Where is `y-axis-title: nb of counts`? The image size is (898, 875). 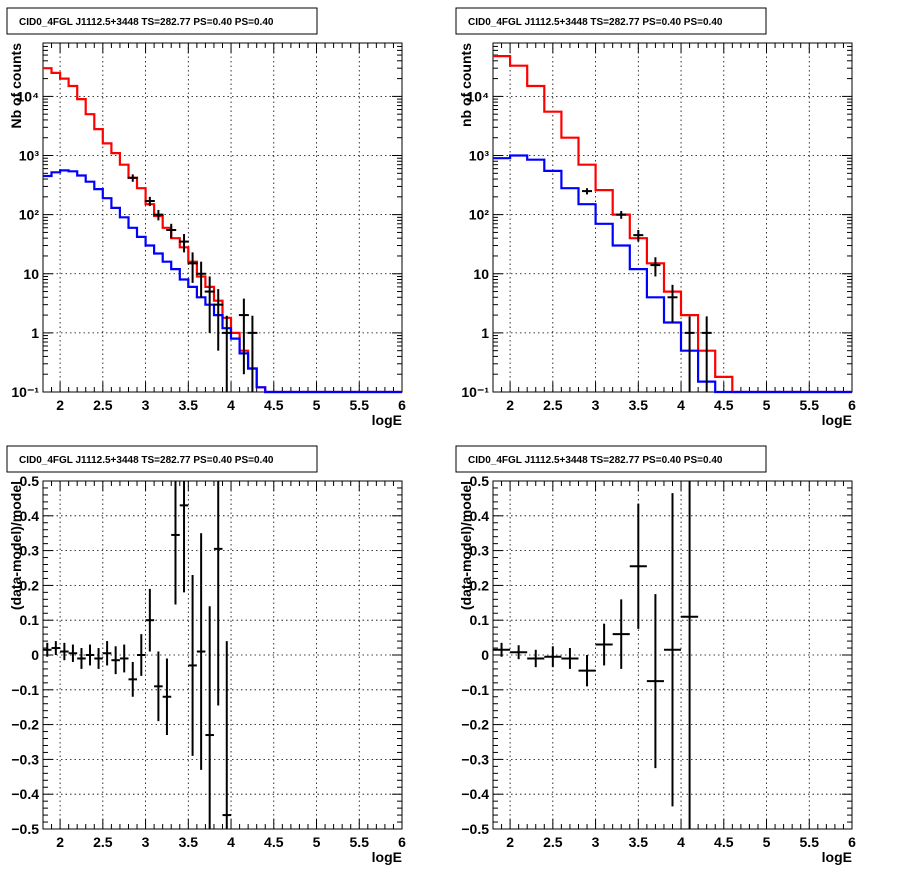
y-axis-title: nb of counts is located at coordinates (466, 85).